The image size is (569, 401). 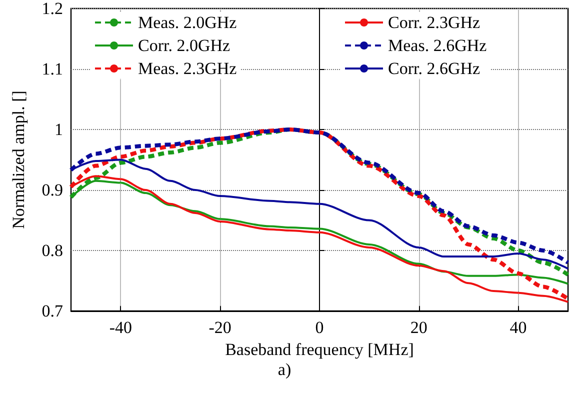 What do you see at coordinates (188, 22) in the screenshot?
I see `legend-label: Meas. 2.0GHz` at bounding box center [188, 22].